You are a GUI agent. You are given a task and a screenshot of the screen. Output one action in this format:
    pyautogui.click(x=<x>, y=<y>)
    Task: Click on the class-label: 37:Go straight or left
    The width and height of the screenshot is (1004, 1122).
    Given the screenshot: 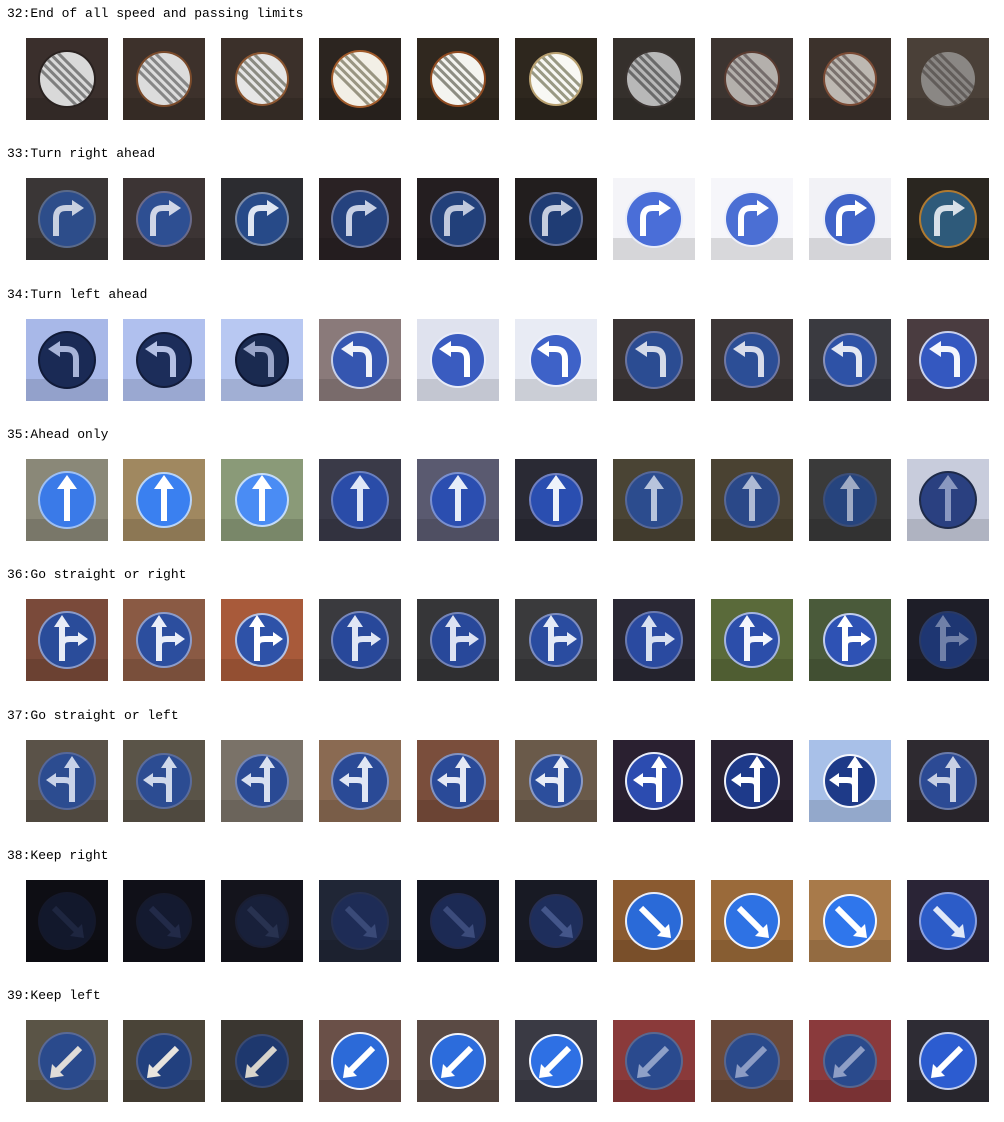 What is the action you would take?
    pyautogui.click(x=93, y=715)
    